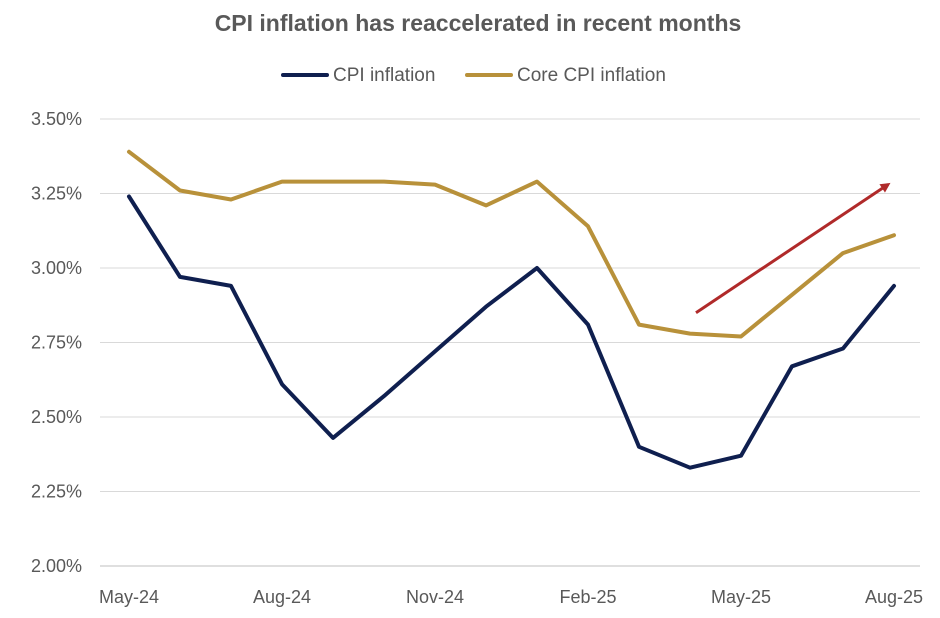 Image resolution: width=940 pixels, height=618 pixels. Describe the element at coordinates (56, 268) in the screenshot. I see `y-tick-label: 3.00%` at that location.